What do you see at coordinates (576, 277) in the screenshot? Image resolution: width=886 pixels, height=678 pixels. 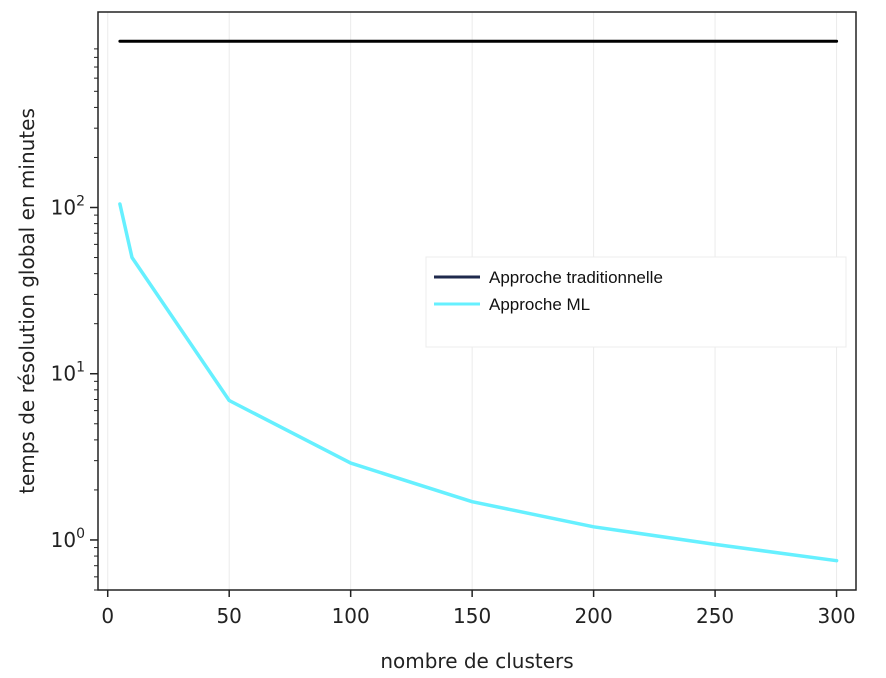 I see `legend-label: Approche traditionnelle` at bounding box center [576, 277].